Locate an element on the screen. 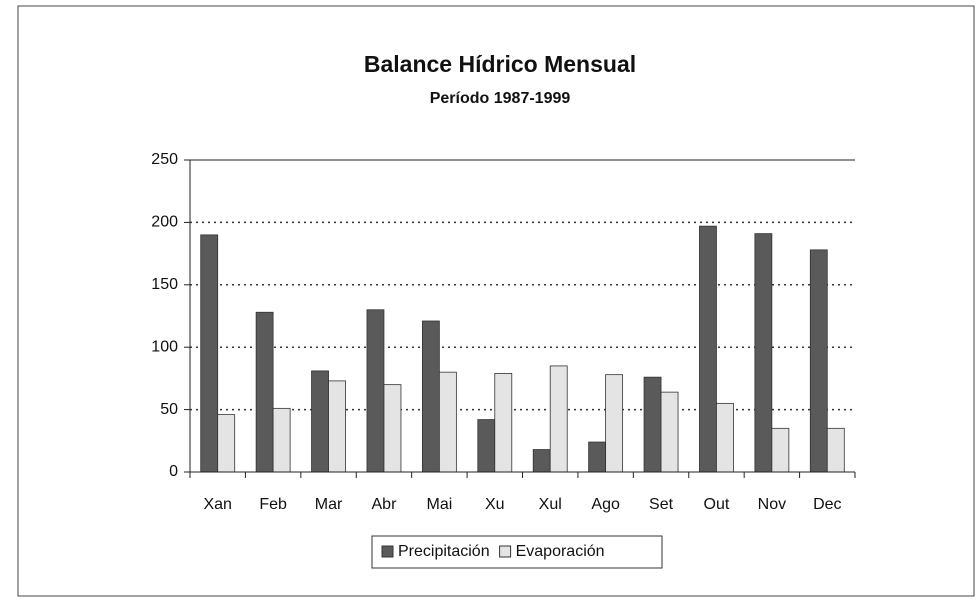 The width and height of the screenshot is (976, 602). legend-label: Evaporación is located at coordinates (560, 551).